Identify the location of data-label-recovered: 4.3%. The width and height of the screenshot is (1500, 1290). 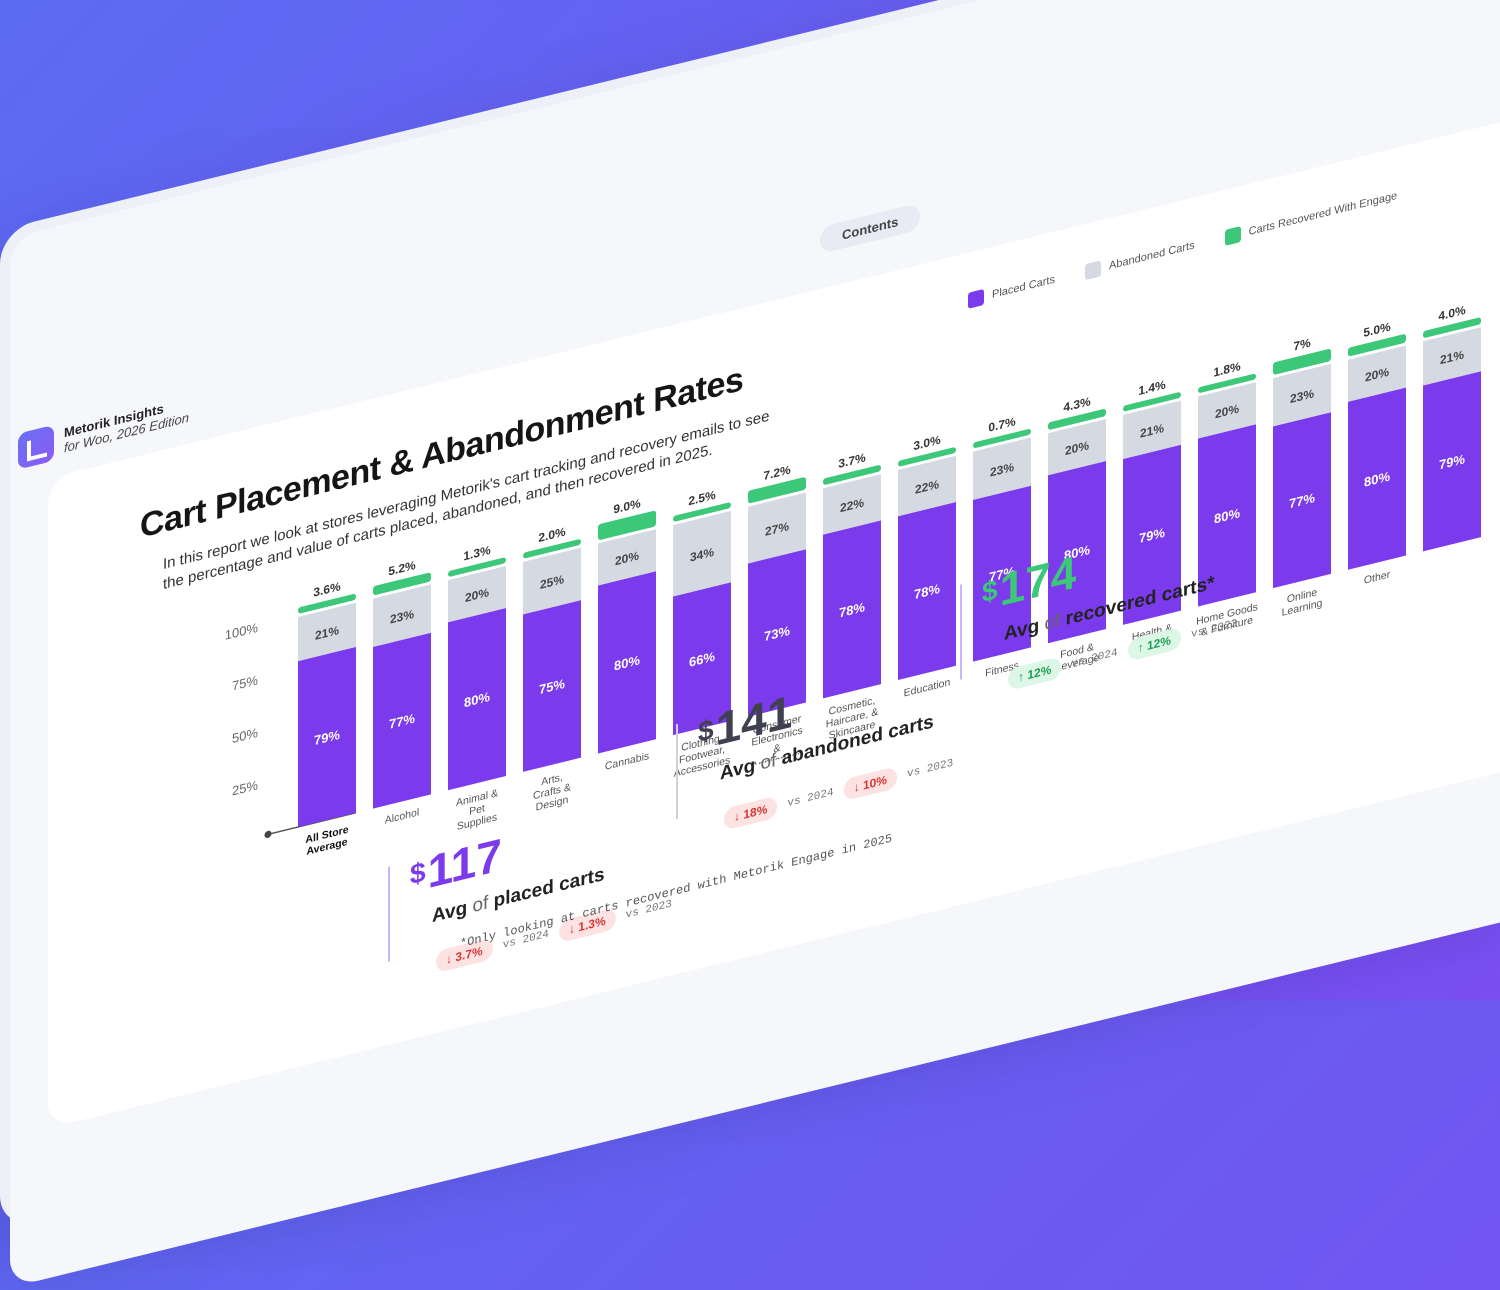
(1076, 404).